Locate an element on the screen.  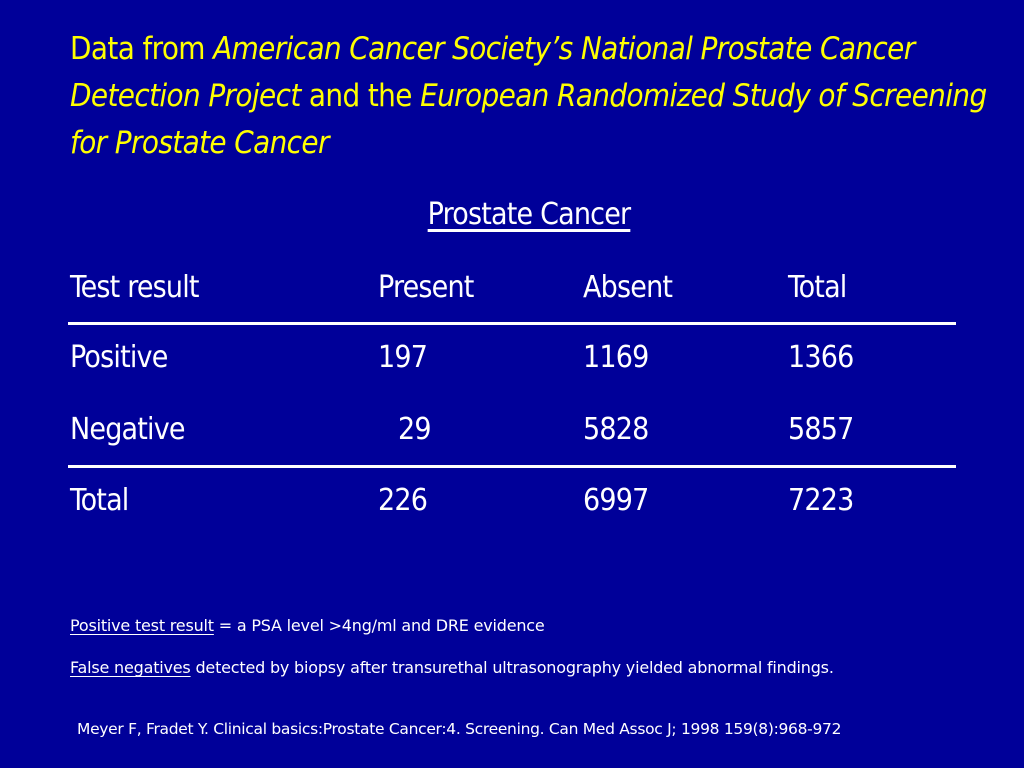
header-absent: Absent is located at coordinates (628, 287).